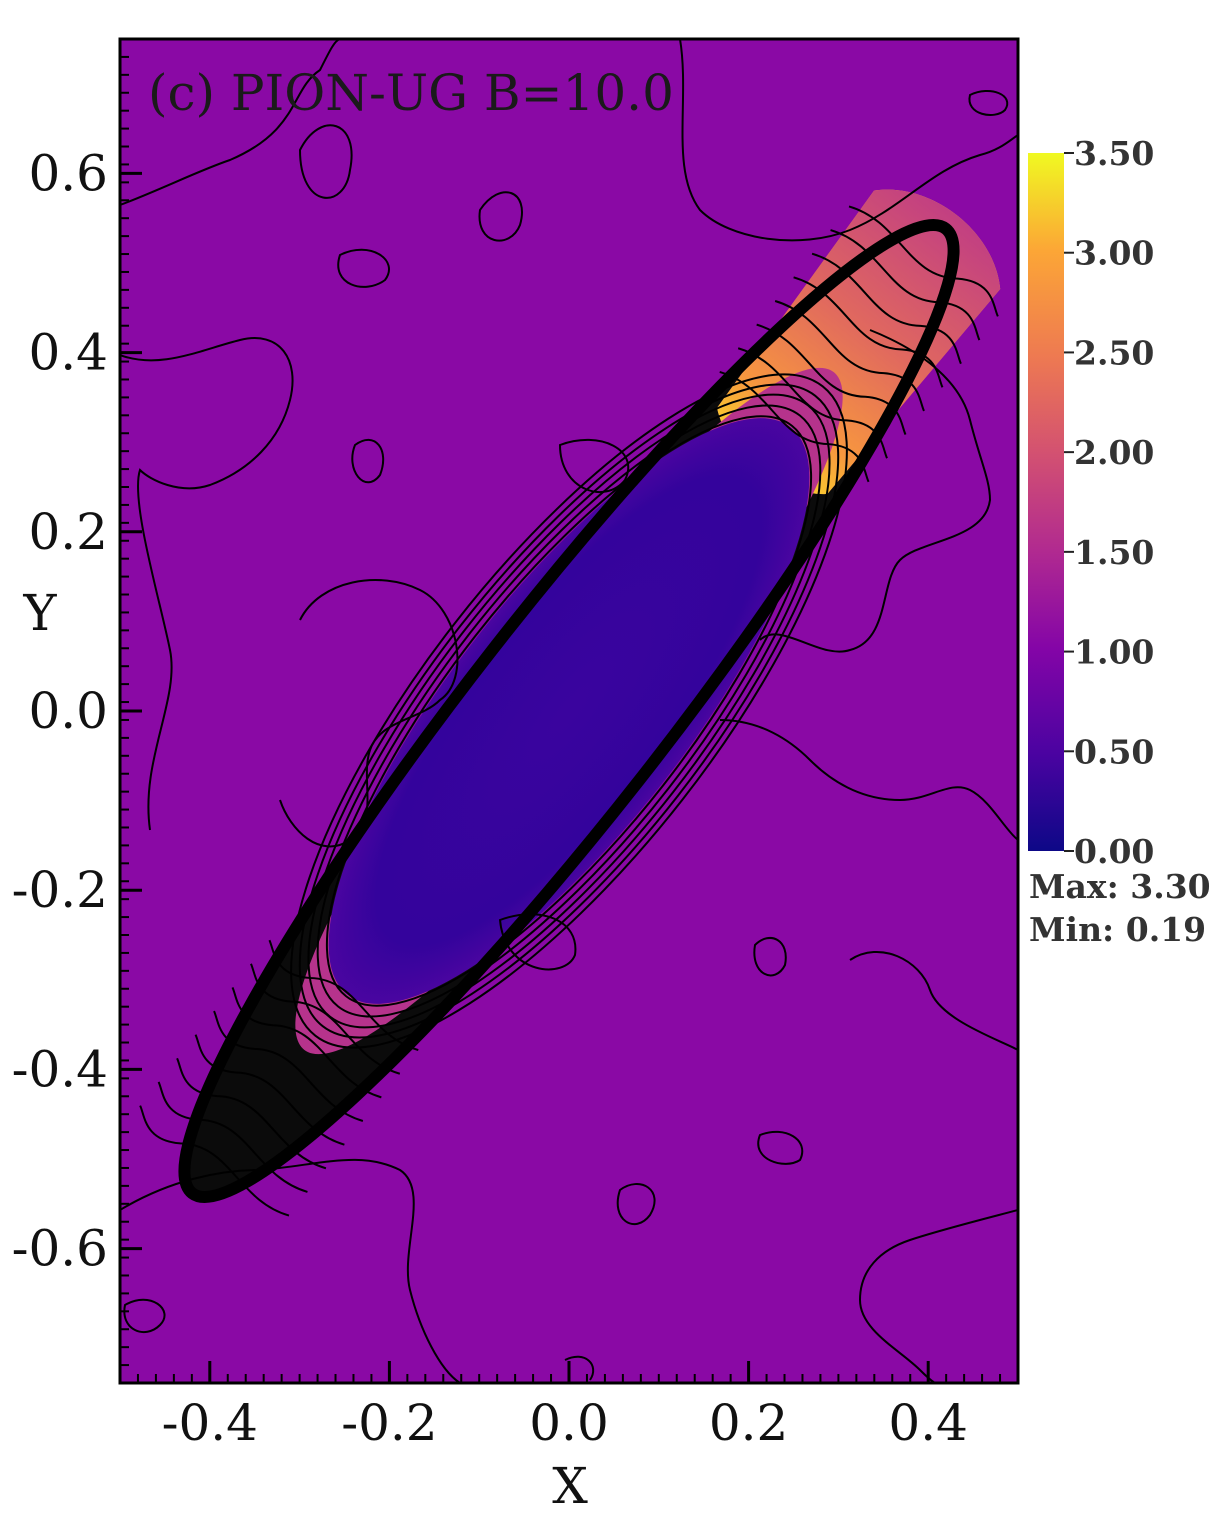 The height and width of the screenshot is (1536, 1216). Describe the element at coordinates (60, 1069) in the screenshot. I see `y-tick-label: -0.4` at that location.